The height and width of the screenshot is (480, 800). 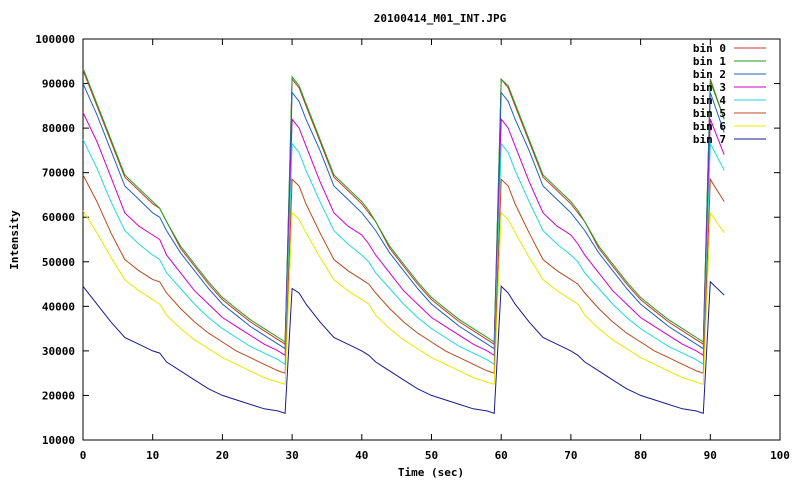 I want to click on x-tick-label: 0, so click(x=83, y=455).